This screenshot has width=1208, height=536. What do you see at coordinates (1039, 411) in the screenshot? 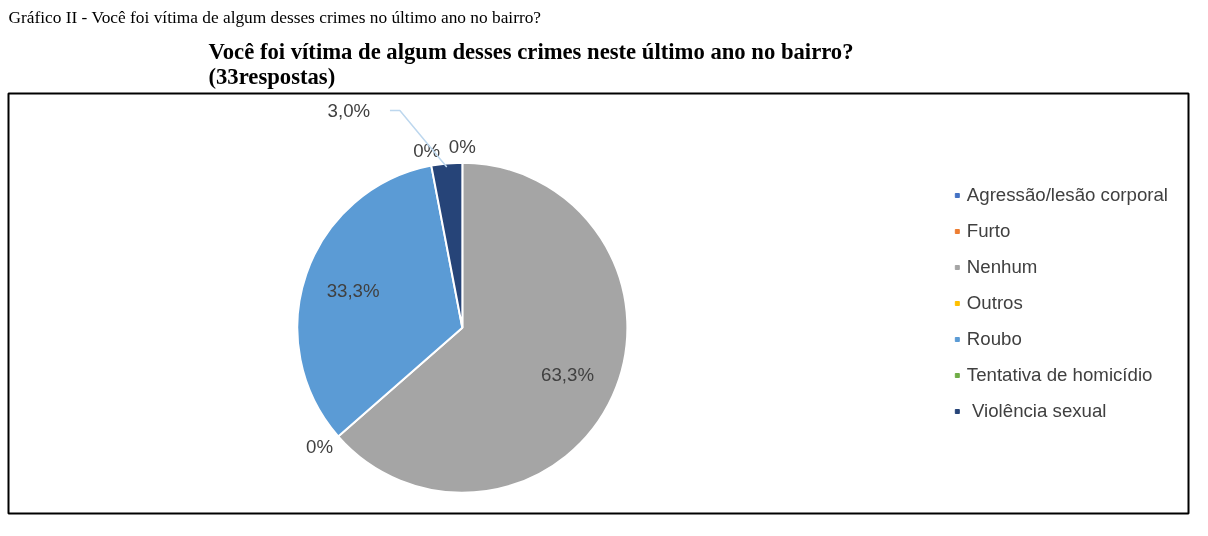
I see `legend-label: Violência sexual` at bounding box center [1039, 411].